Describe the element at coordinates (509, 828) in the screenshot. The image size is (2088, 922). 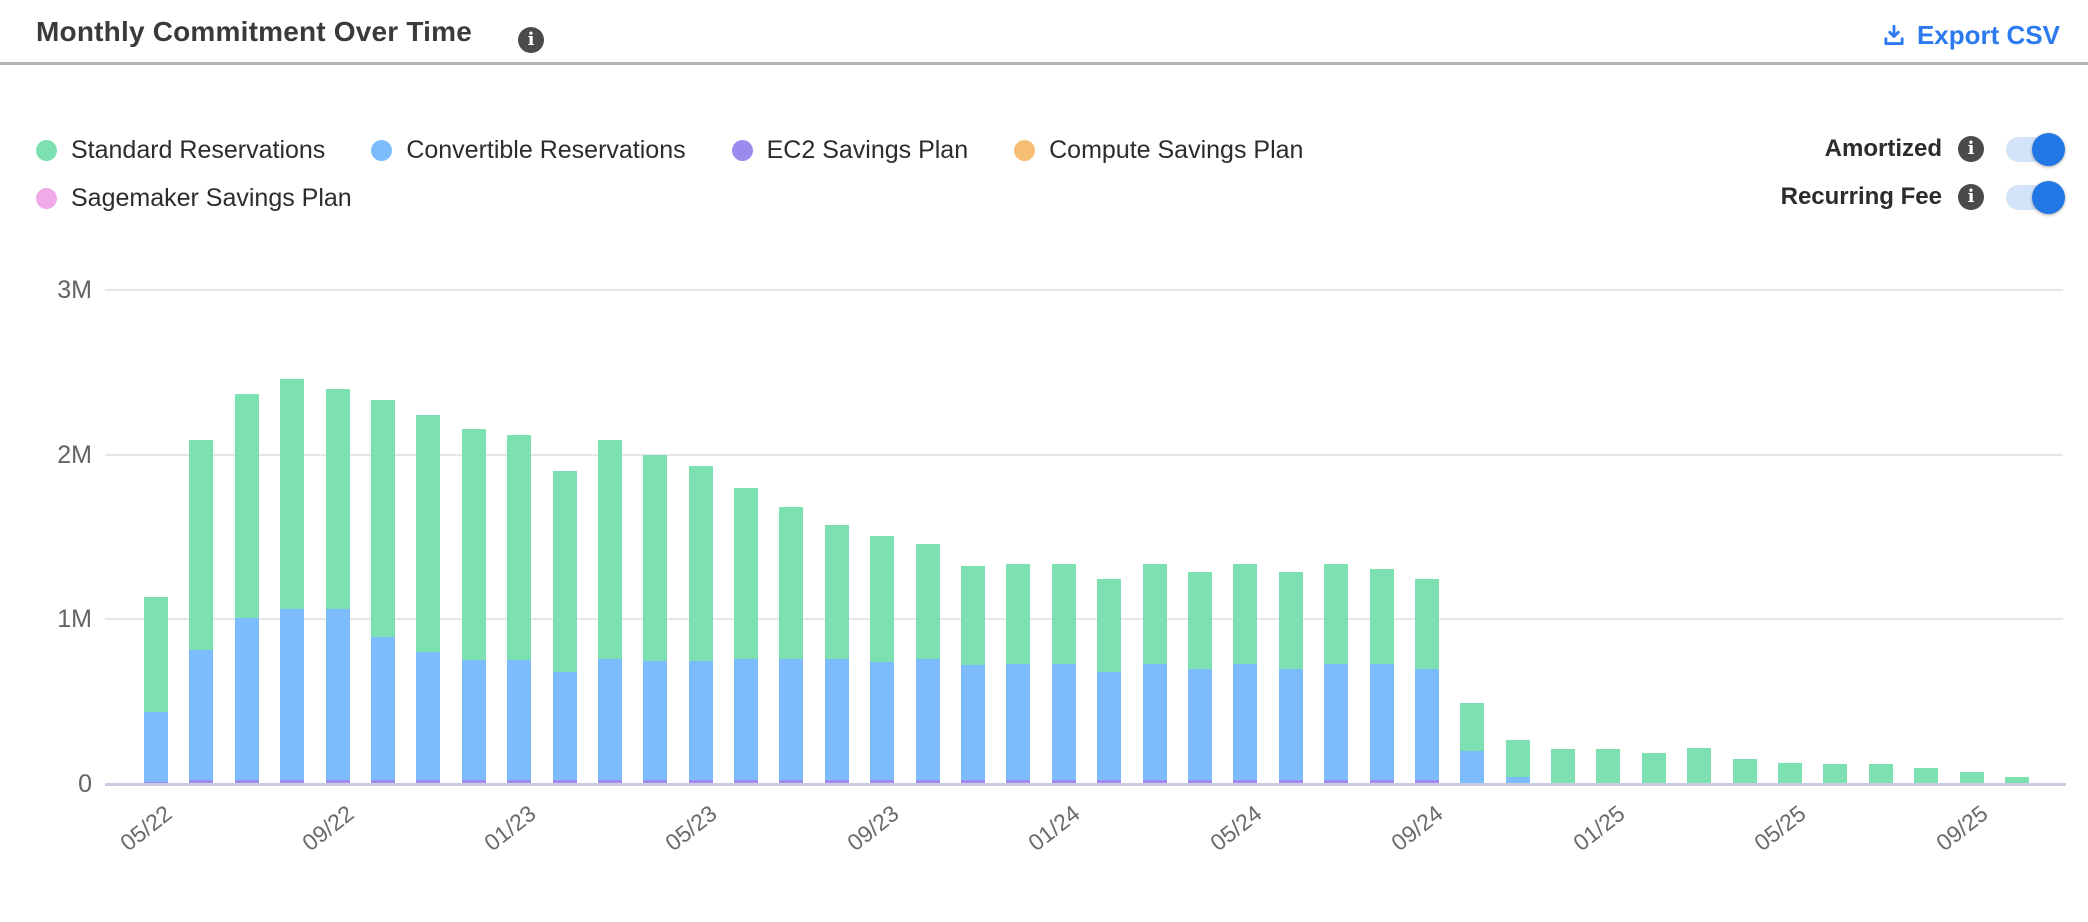
I see `x-tick-01-23: 01/23` at that location.